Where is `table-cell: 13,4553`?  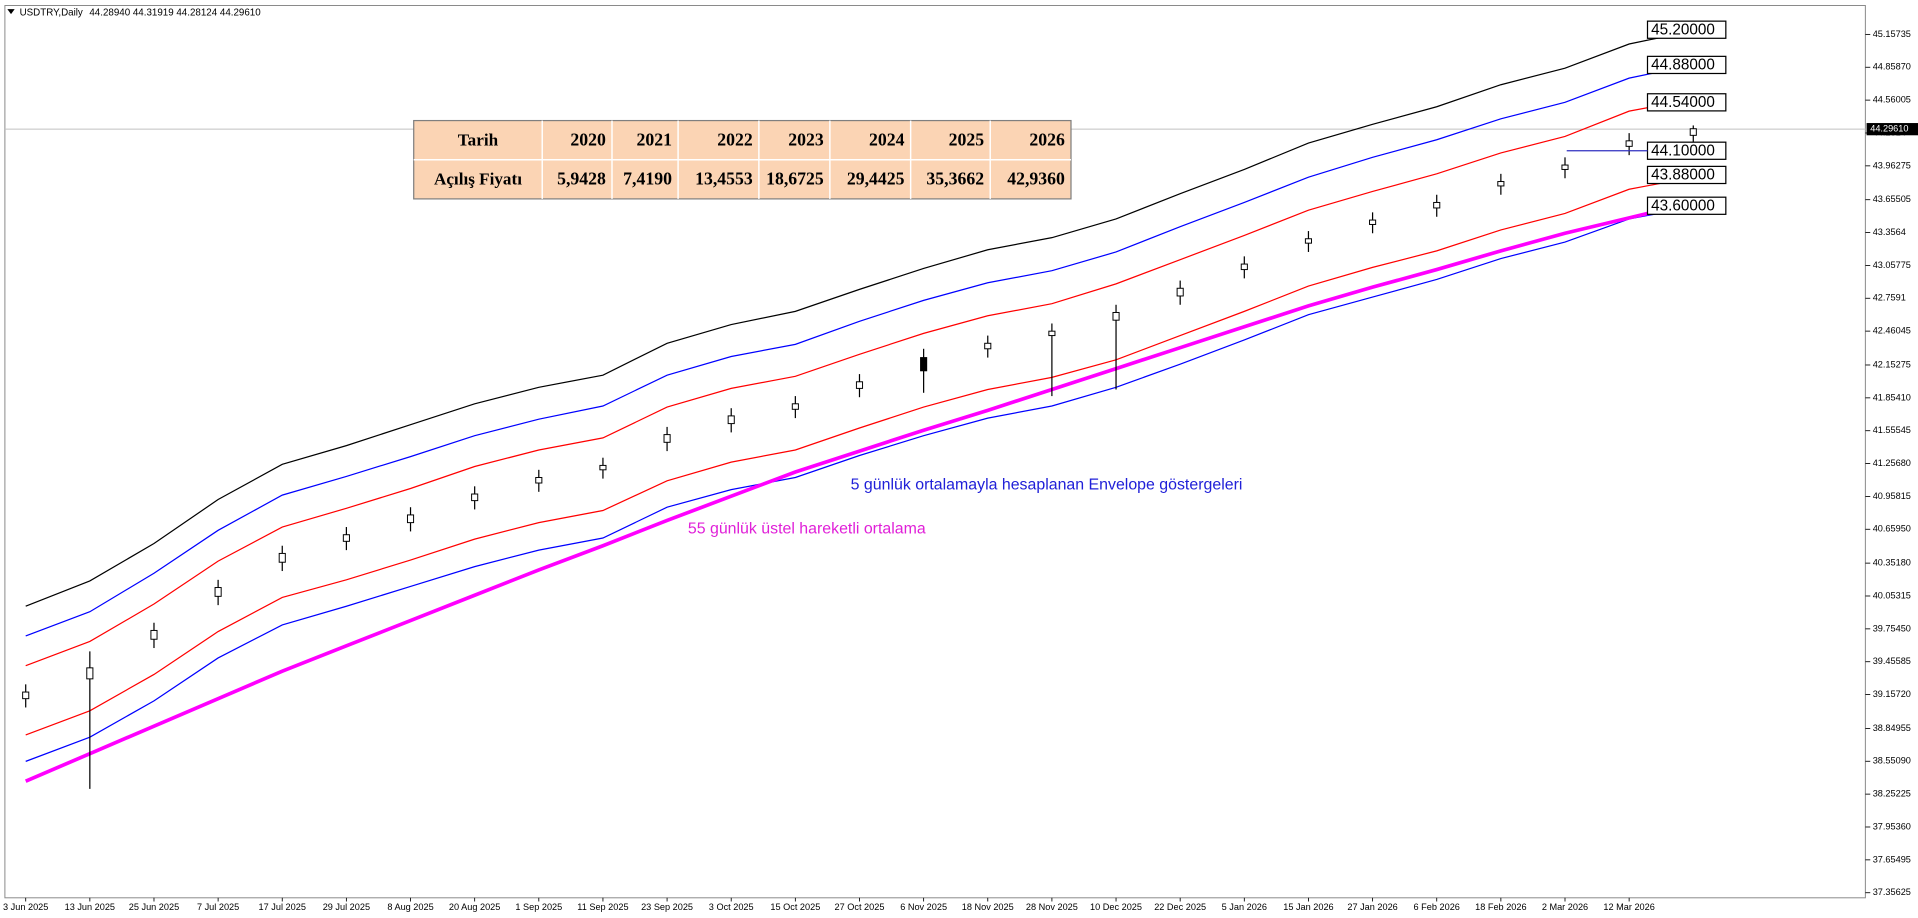 table-cell: 13,4553 is located at coordinates (724, 179).